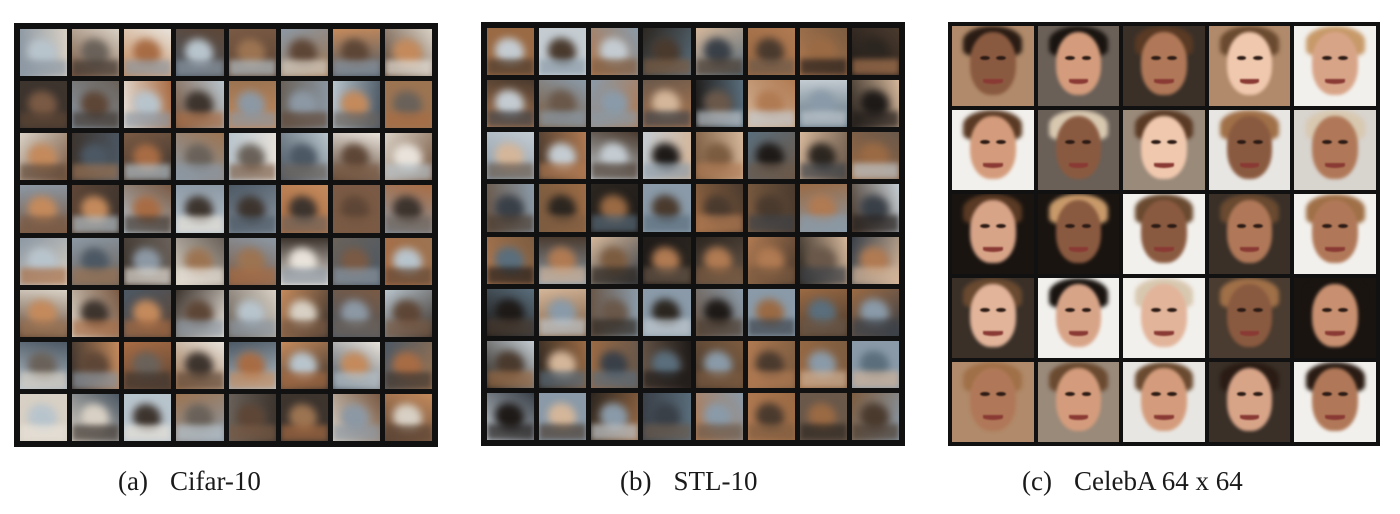 The height and width of the screenshot is (514, 1400). Describe the element at coordinates (189, 481) in the screenshot. I see `caption-a: (a) Cifar-10` at that location.